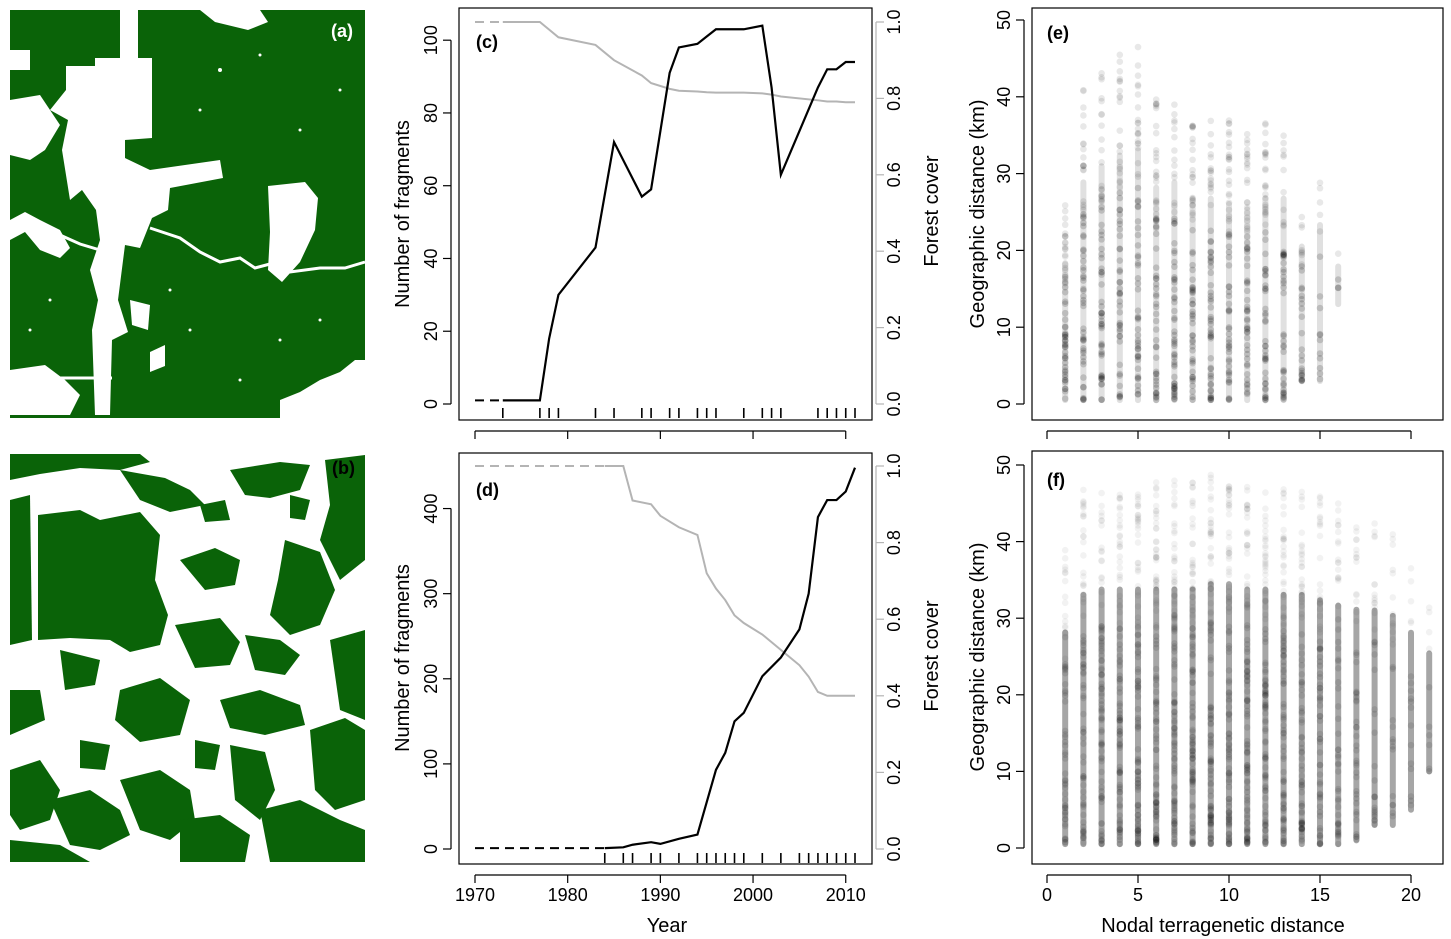 This screenshot has height=939, width=1451. I want to click on map-a-cleared-areas, so click(185, 211).